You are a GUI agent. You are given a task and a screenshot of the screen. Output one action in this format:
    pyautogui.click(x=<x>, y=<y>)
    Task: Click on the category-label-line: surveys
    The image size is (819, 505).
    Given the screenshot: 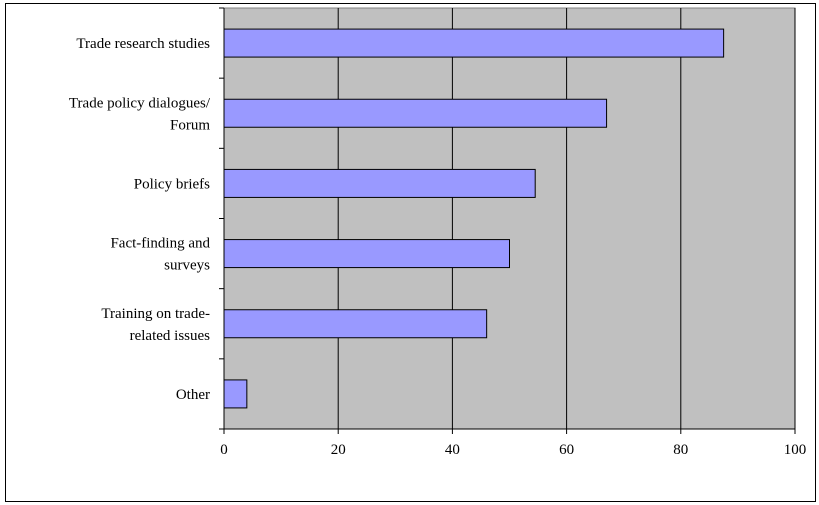 What is the action you would take?
    pyautogui.click(x=187, y=266)
    